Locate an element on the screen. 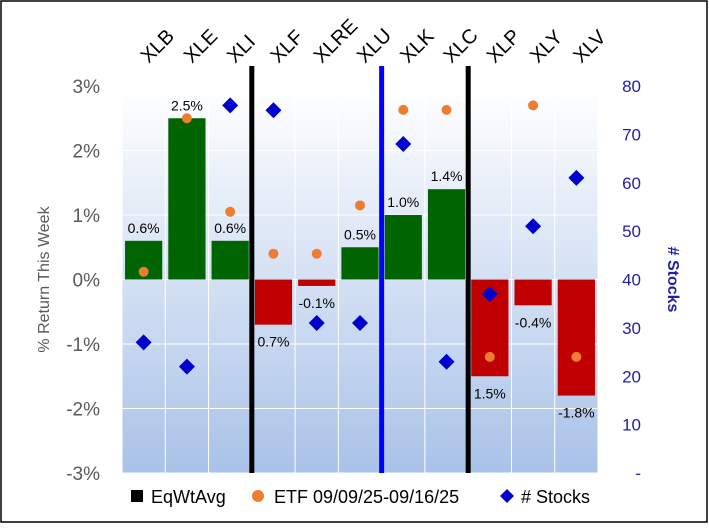 The width and height of the screenshot is (709, 529). legend-etf-marker is located at coordinates (258, 496).